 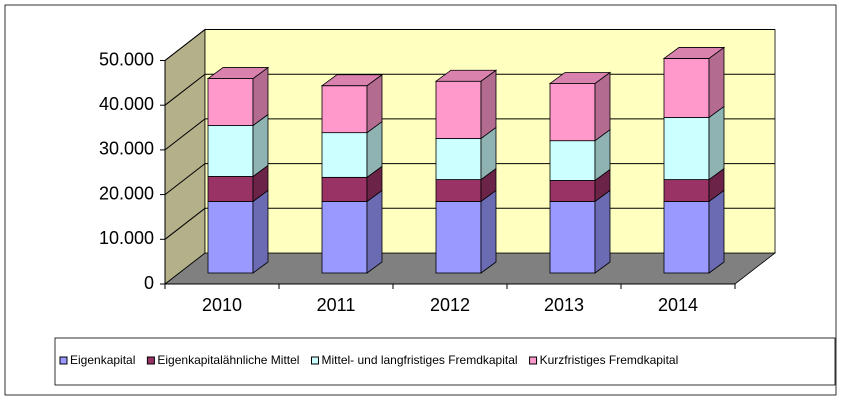 I want to click on x-tick-label: 2013, so click(x=564, y=305).